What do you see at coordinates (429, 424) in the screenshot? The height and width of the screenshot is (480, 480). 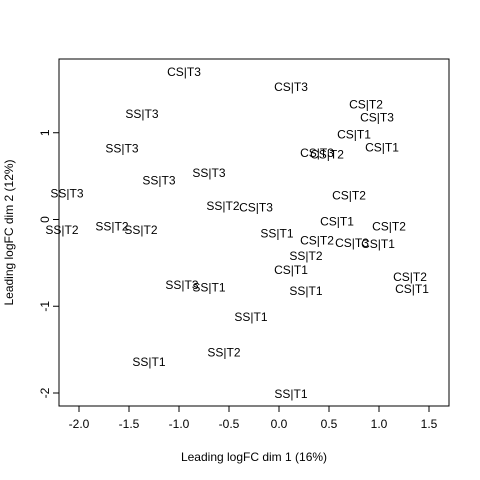 I see `x-tick-label: 1.5` at bounding box center [429, 424].